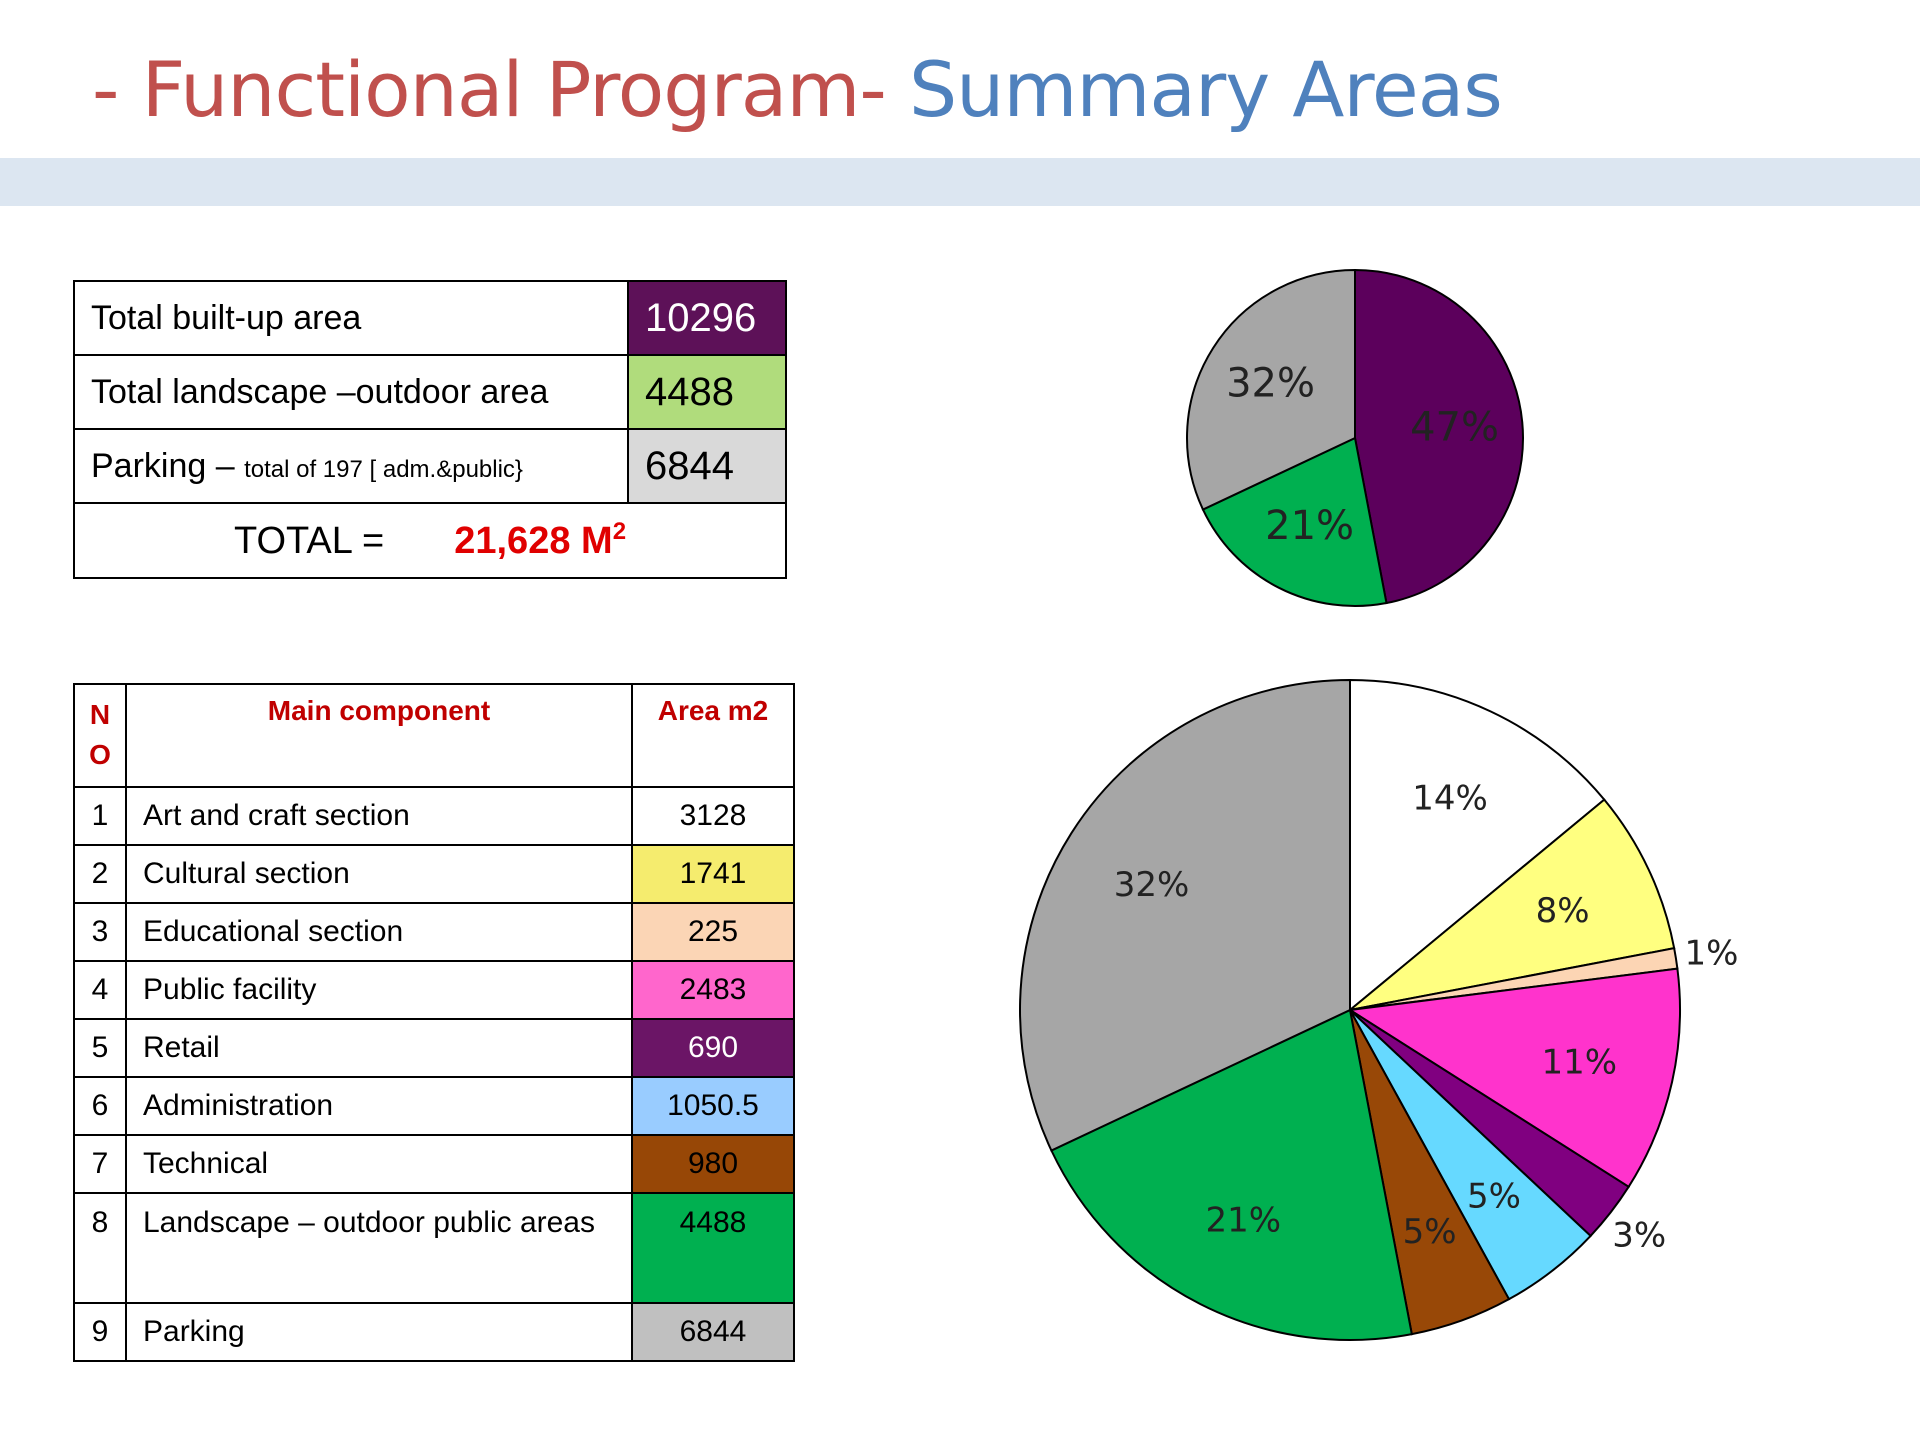 The height and width of the screenshot is (1440, 1920). I want to click on row-area: 4488, so click(713, 1248).